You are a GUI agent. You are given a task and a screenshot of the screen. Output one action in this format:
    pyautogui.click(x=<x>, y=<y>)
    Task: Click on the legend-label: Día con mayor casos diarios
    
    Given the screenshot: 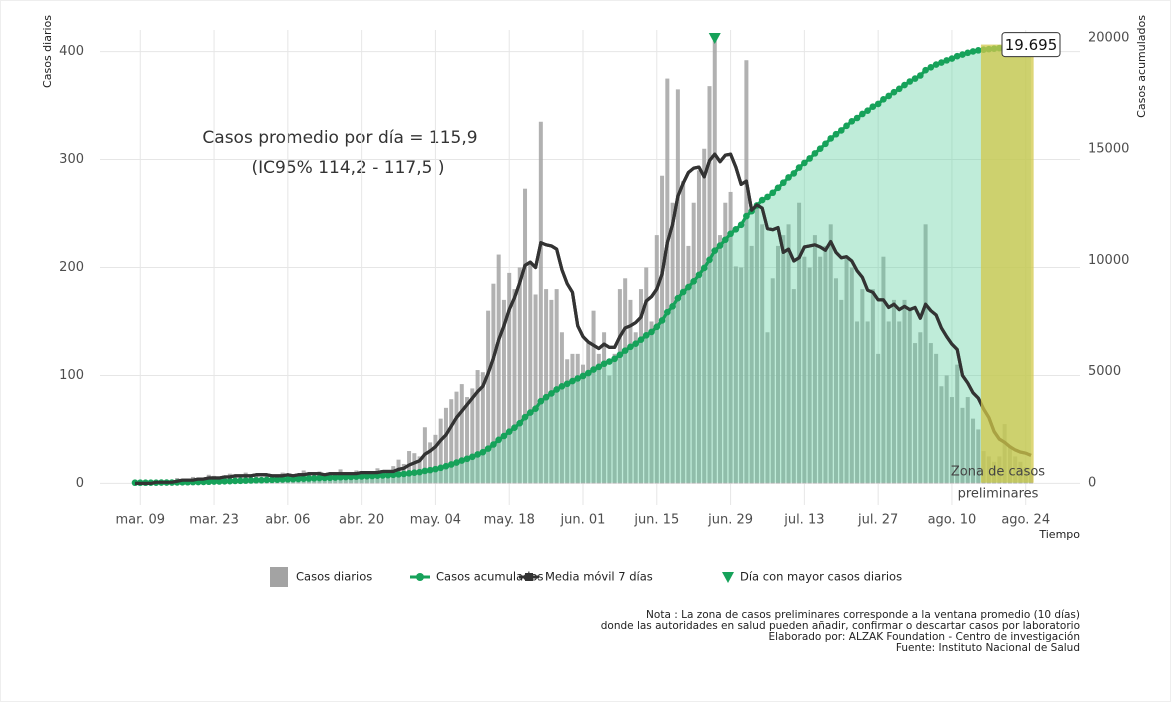 What is the action you would take?
    pyautogui.click(x=821, y=577)
    